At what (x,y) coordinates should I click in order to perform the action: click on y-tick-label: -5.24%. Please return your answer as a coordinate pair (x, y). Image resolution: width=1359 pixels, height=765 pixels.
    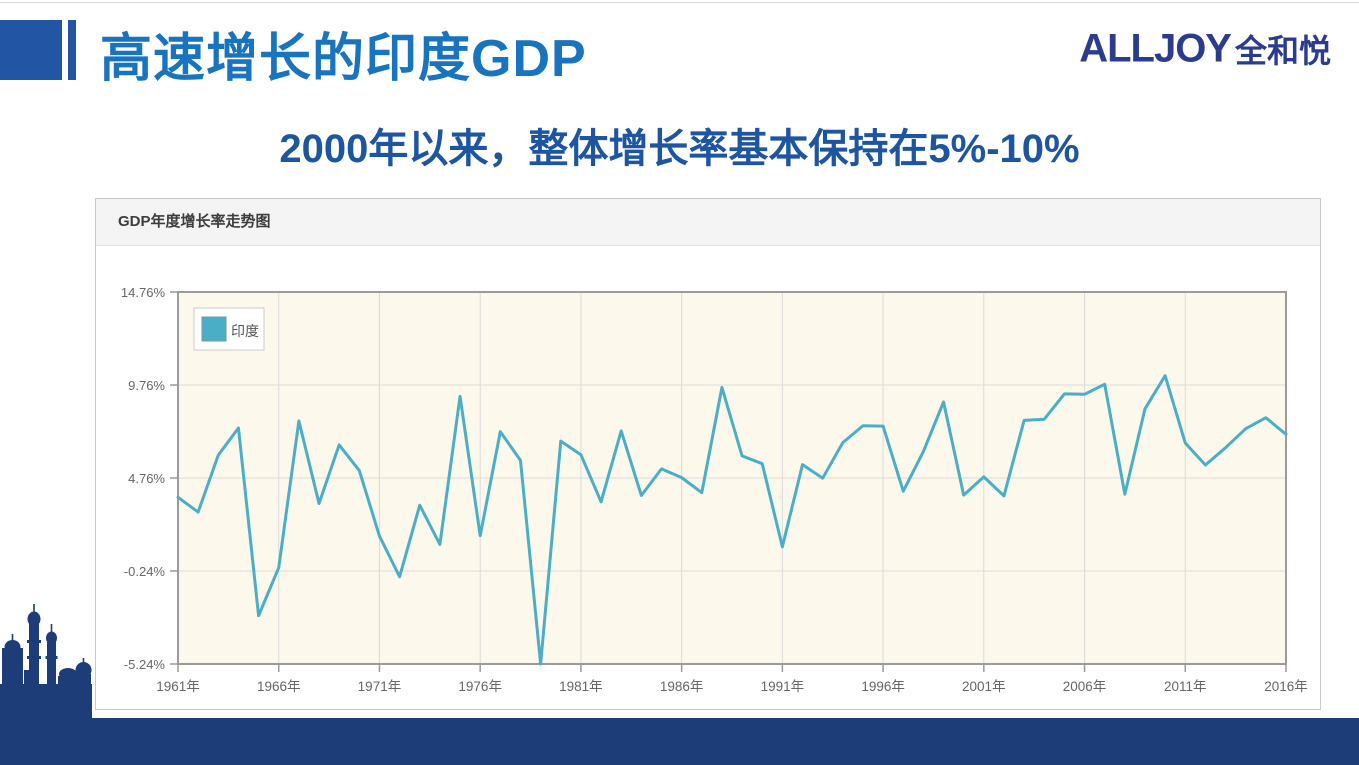
    Looking at the image, I should click on (145, 664).